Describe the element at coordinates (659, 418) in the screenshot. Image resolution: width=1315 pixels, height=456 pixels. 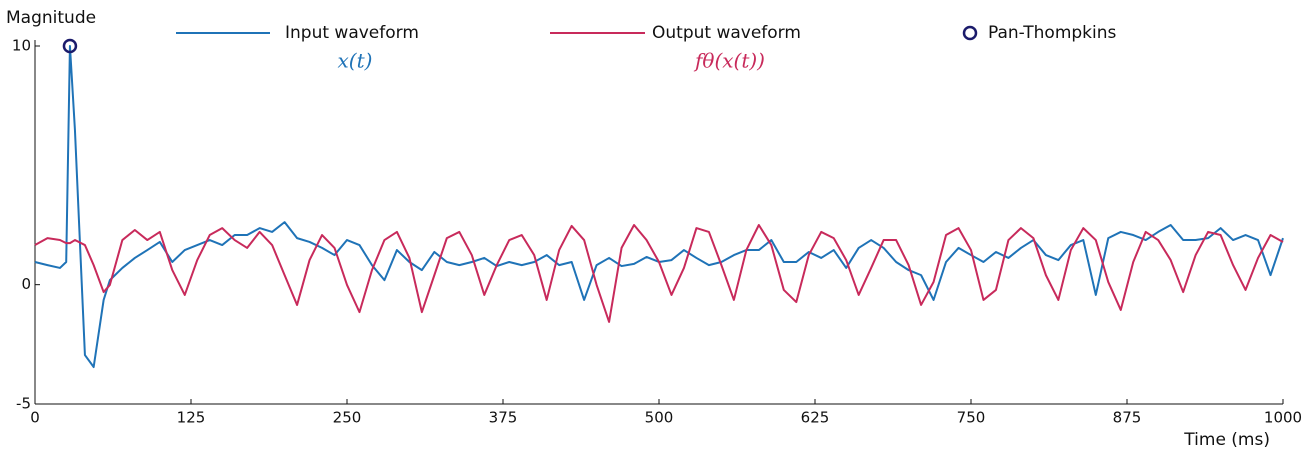
I see `x-tick-label: 500` at that location.